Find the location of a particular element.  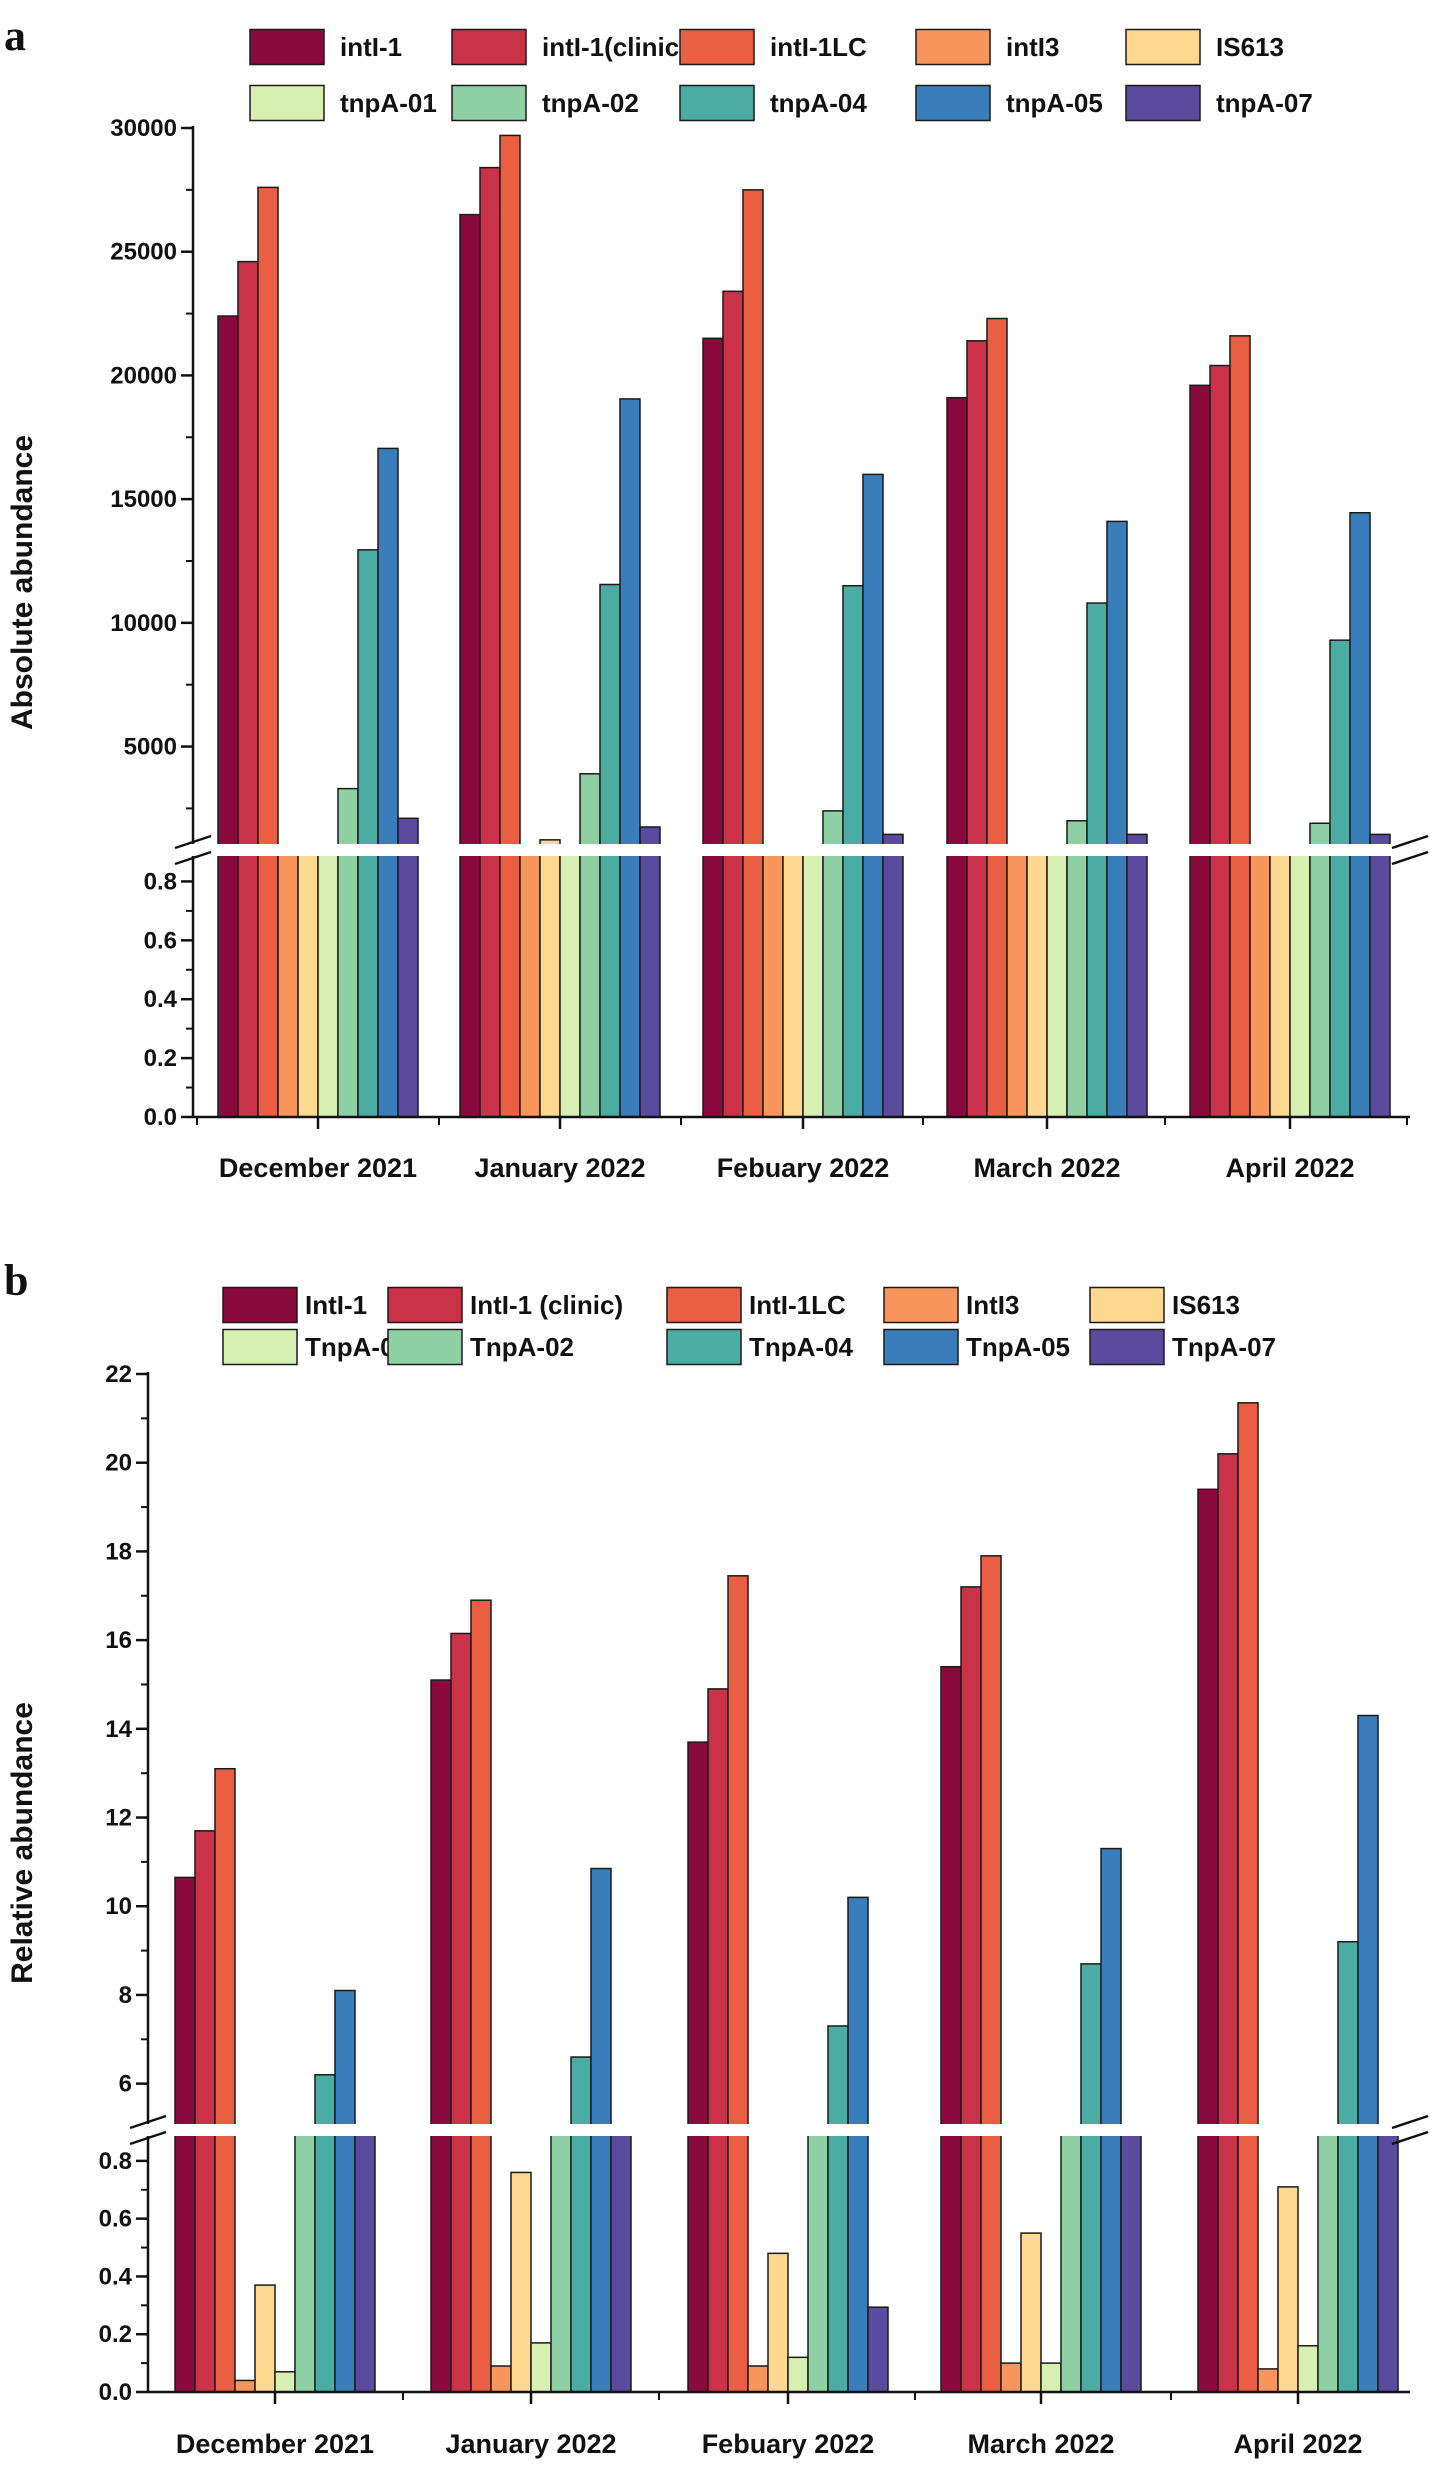

break-mark-1-top is located at coordinates (1410, 2122).